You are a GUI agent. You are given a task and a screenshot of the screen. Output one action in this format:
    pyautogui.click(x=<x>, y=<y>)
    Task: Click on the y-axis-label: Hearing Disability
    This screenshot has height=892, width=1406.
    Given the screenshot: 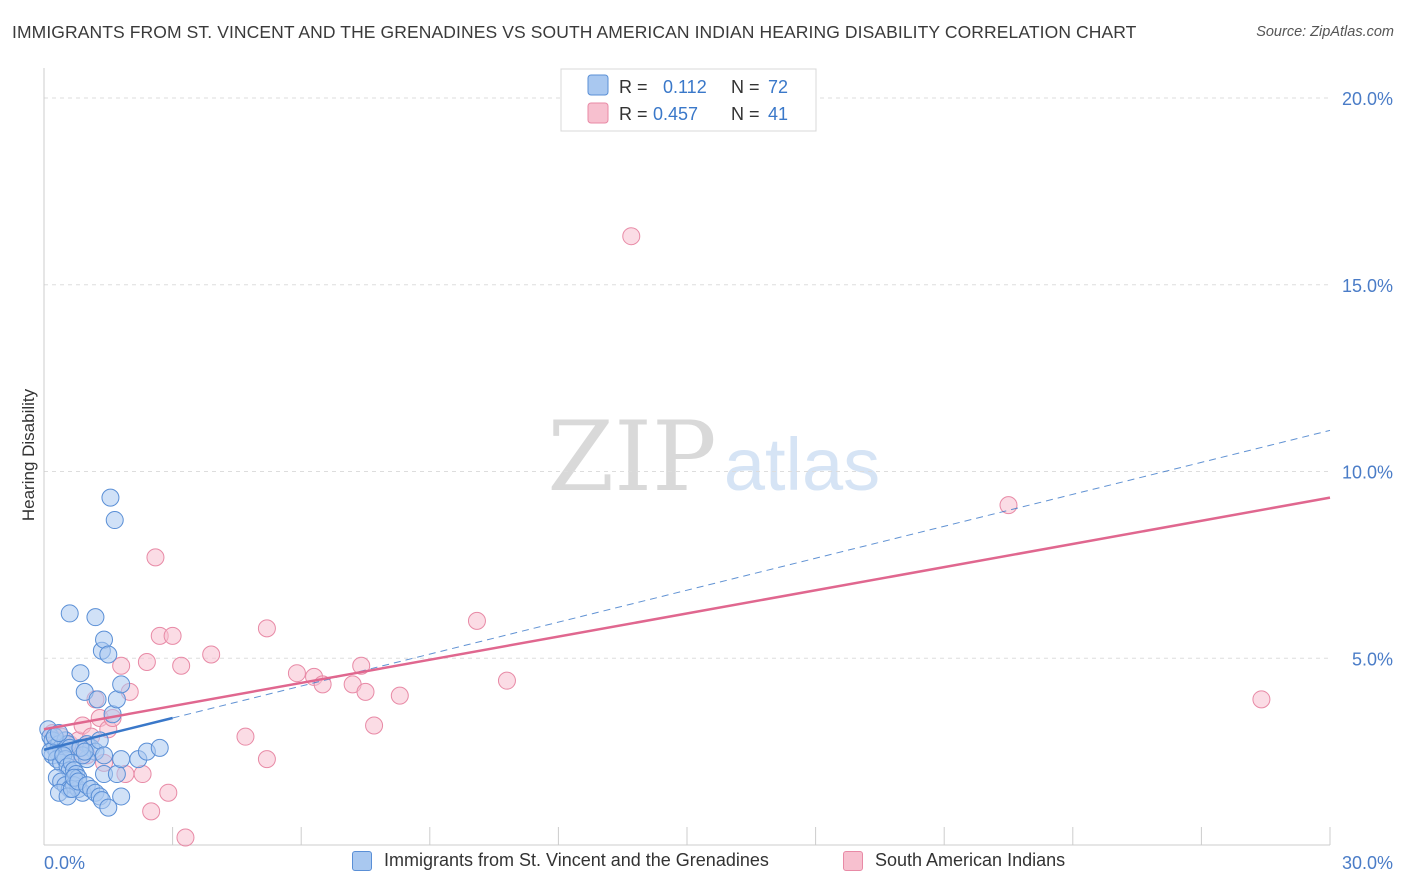 What is the action you would take?
    pyautogui.click(x=28, y=454)
    